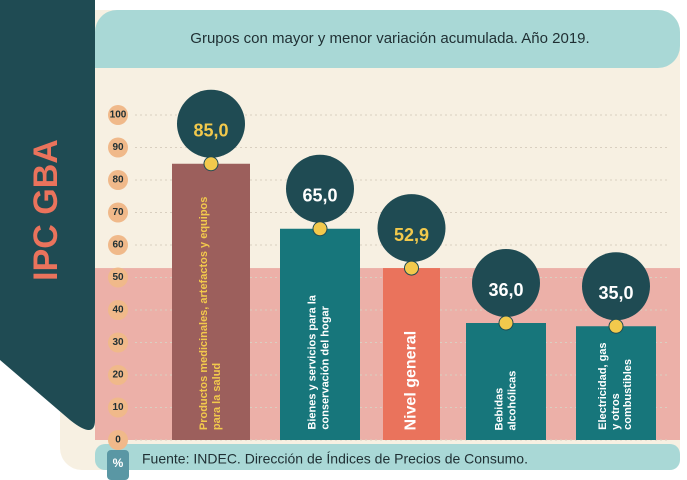  I want to click on y-tick-label: 70, so click(118, 212).